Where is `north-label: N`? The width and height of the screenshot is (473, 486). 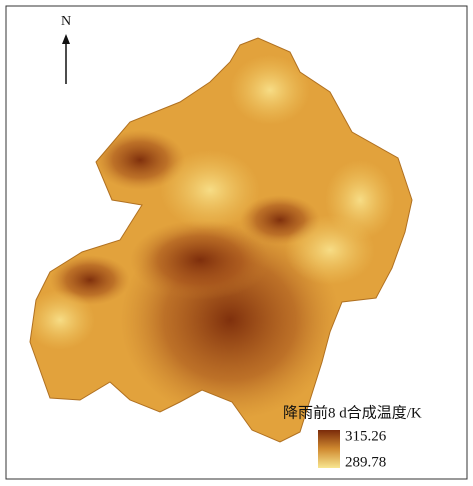 north-label: N is located at coordinates (66, 21).